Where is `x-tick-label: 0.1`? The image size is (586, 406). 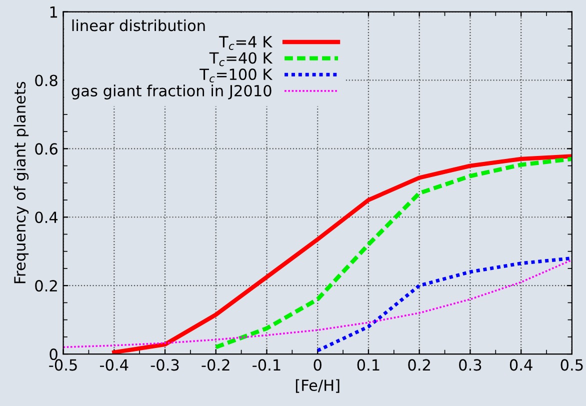 x-tick-label: 0.1 is located at coordinates (368, 365).